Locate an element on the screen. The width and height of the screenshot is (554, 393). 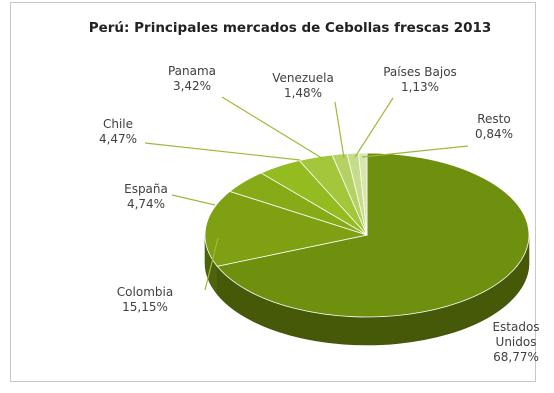
slice-name-label: Resto is located at coordinates (493, 119).